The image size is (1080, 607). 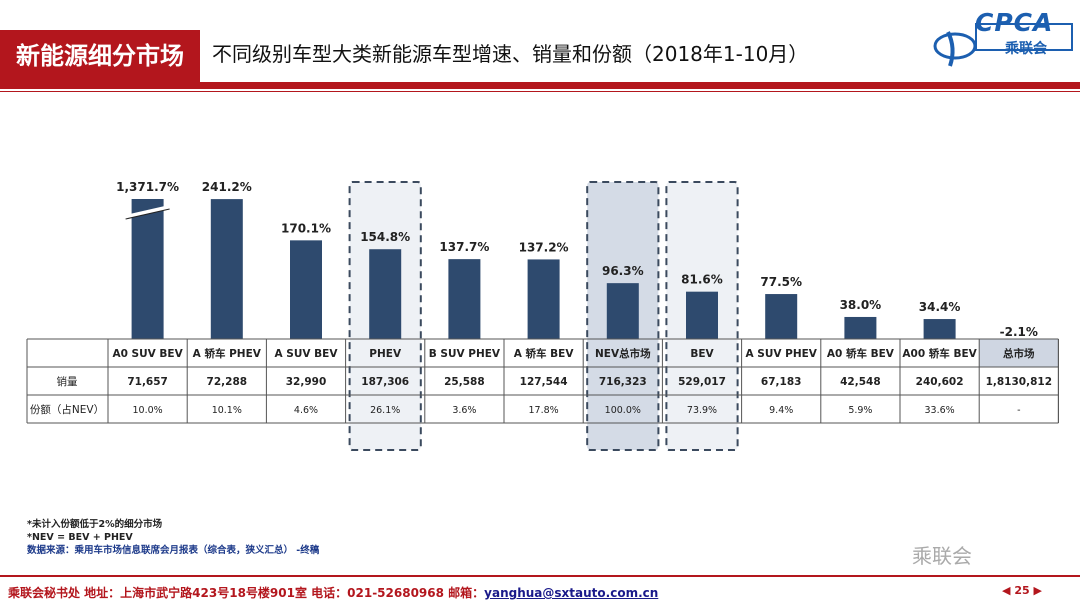 I want to click on sales-cell: 240,602, so click(x=940, y=382).